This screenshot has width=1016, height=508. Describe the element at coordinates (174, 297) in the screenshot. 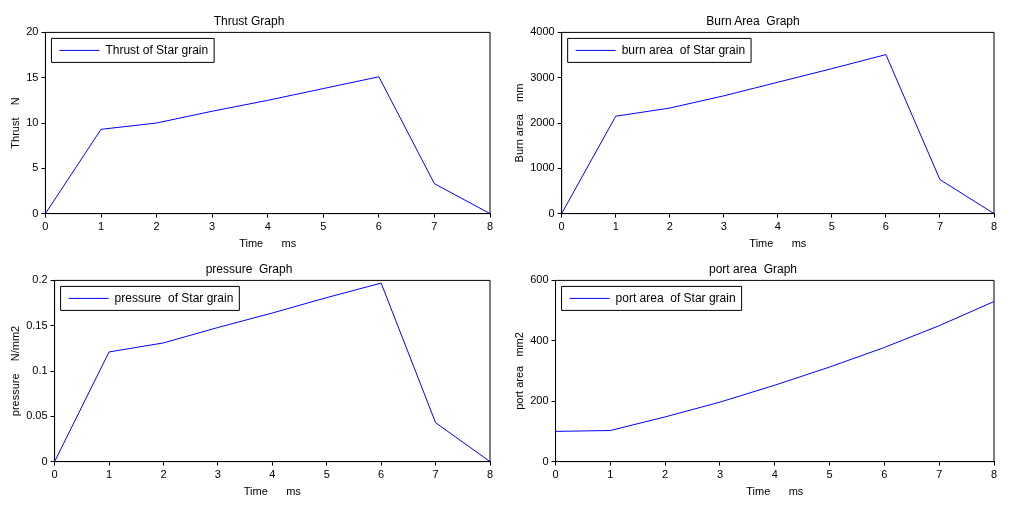

I see `legend-label: pressure of Star grain` at that location.